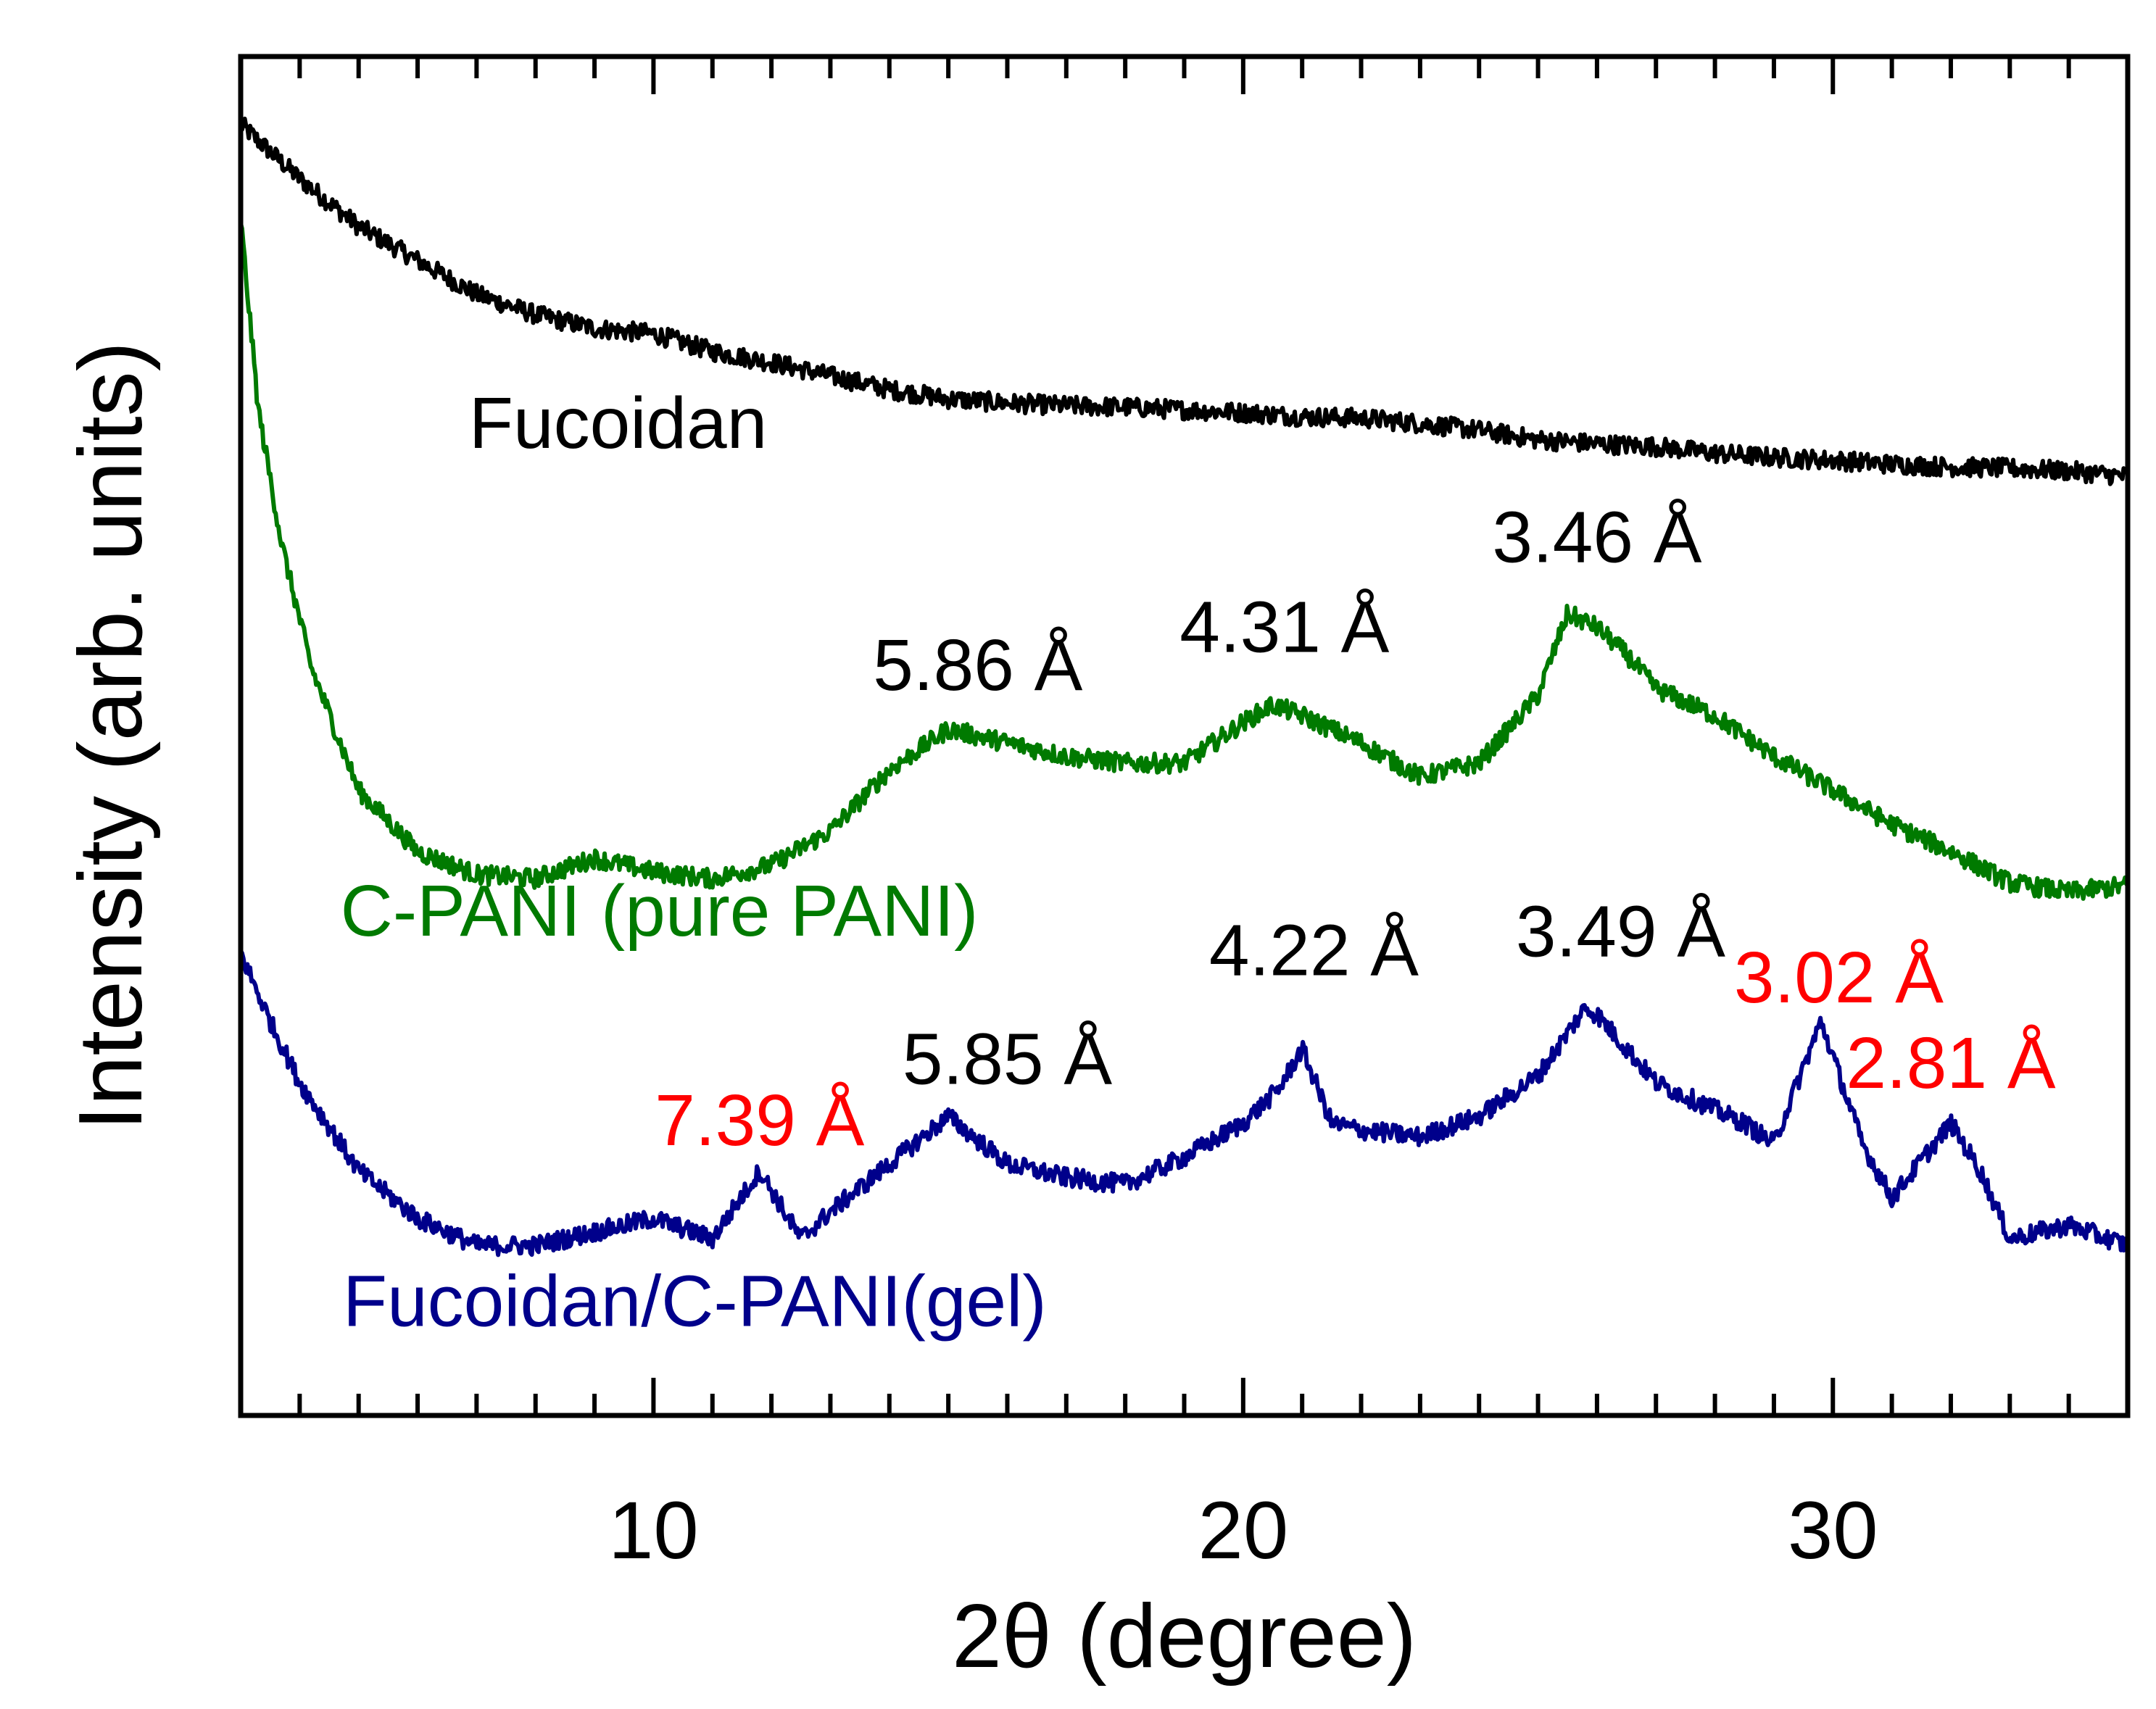 This screenshot has width=2156, height=1709. What do you see at coordinates (695, 1301) in the screenshot?
I see `annotation-label: Fucoidan/C-PANI(gel)` at bounding box center [695, 1301].